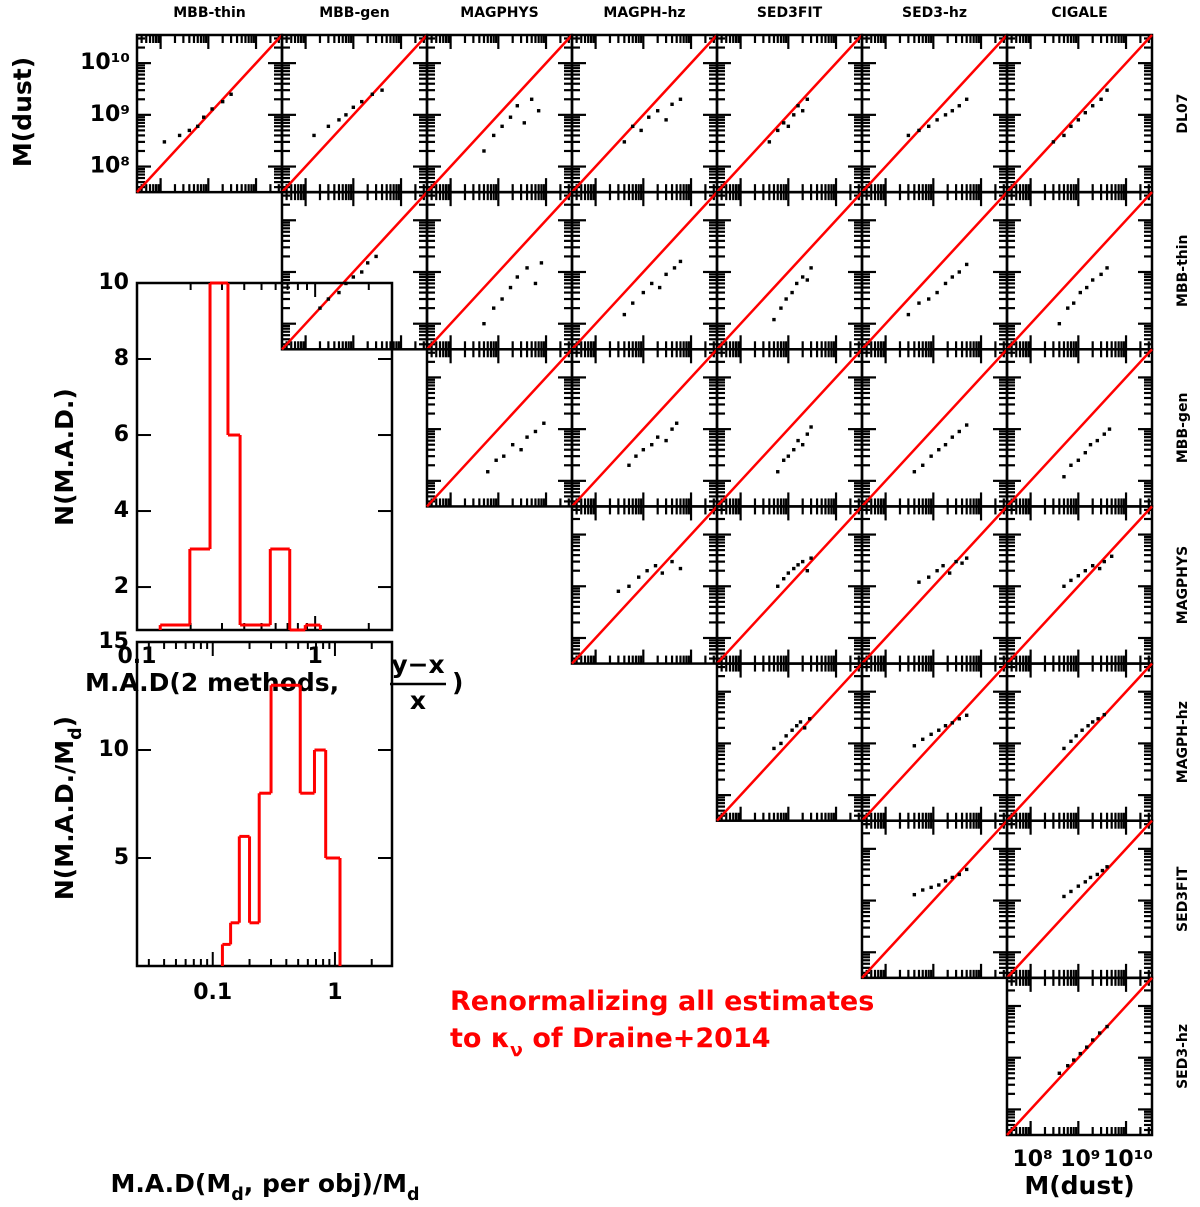 The image size is (1200, 1207). I want to click on text-part: N(M.A.D.), so click(64, 457).